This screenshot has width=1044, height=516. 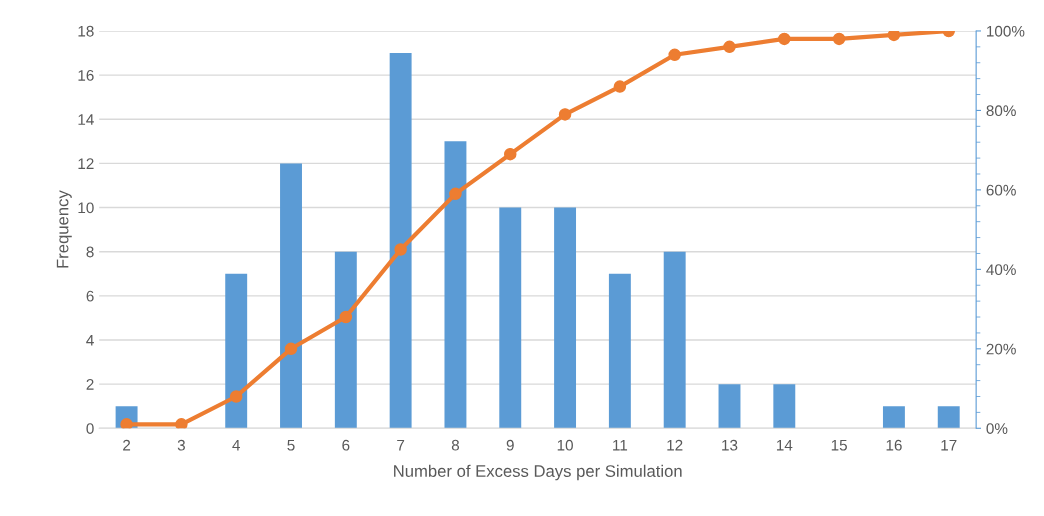 I want to click on x-tick-label: 4, so click(x=236, y=445).